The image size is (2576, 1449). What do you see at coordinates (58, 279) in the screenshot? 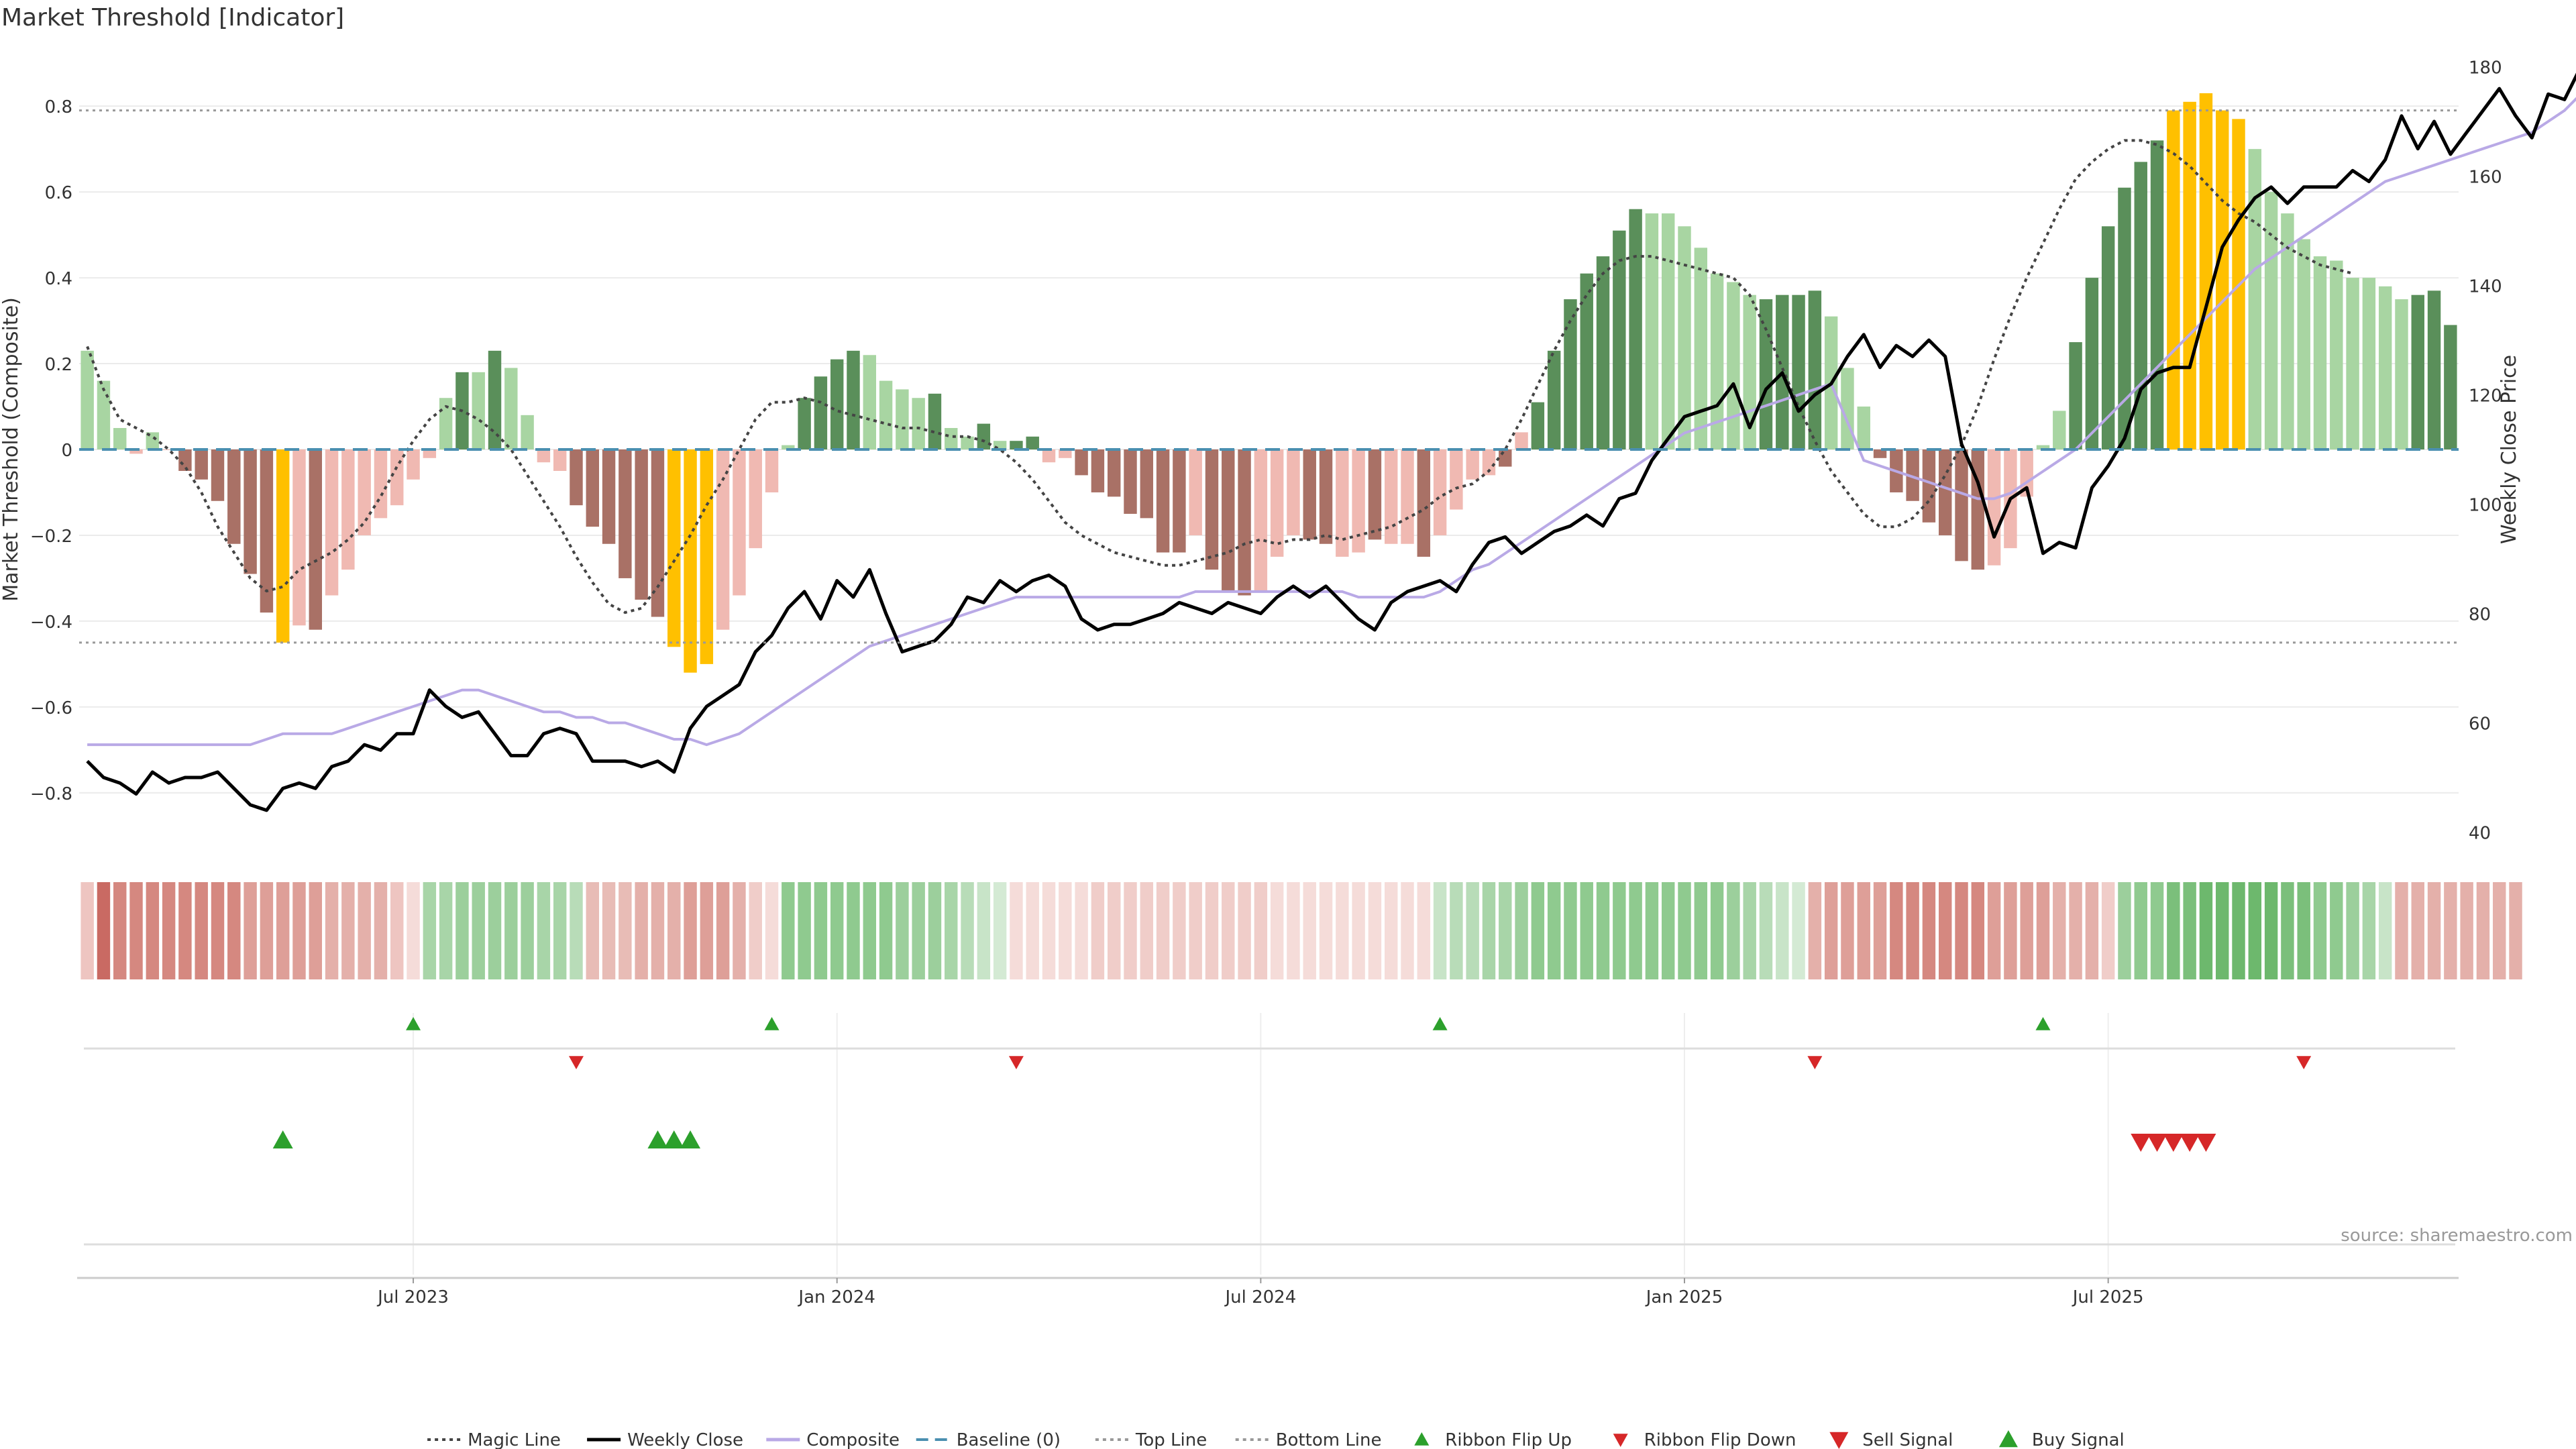
I see `y-tick-label: 0.4` at bounding box center [58, 279].